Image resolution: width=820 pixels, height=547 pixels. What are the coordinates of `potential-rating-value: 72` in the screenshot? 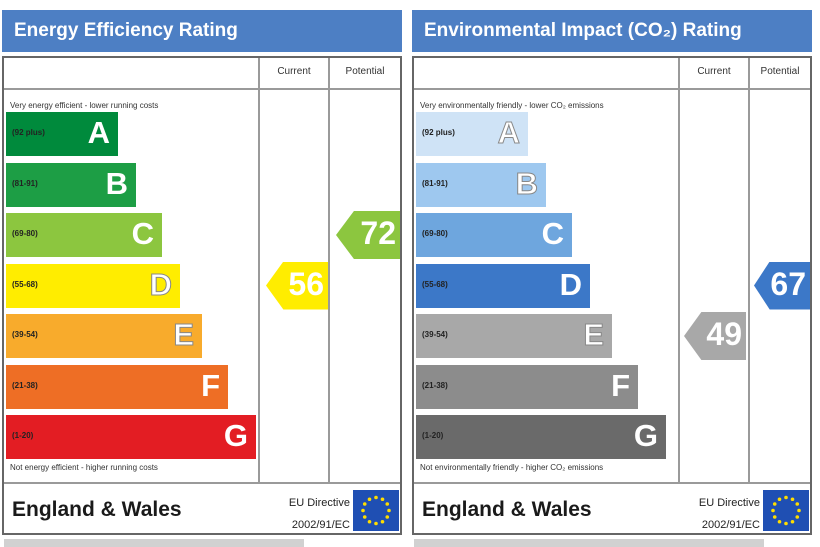 It's located at (378, 233).